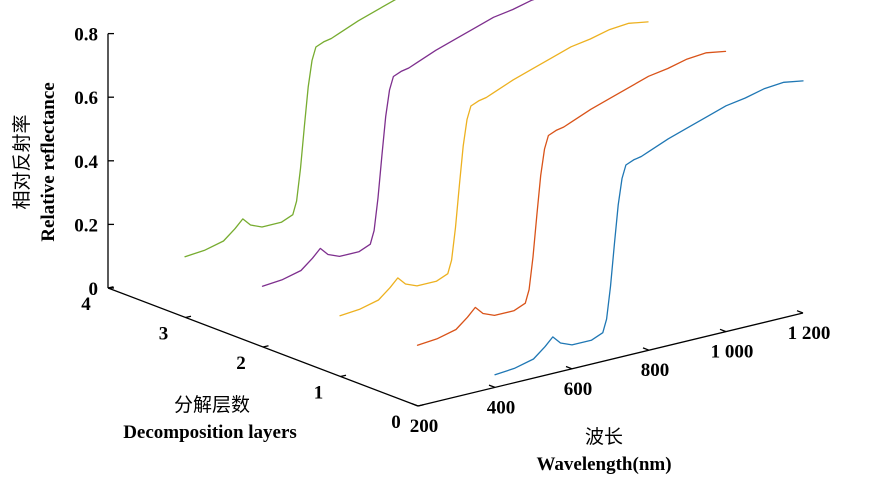  I want to click on y-tick-label: 0, so click(396, 422).